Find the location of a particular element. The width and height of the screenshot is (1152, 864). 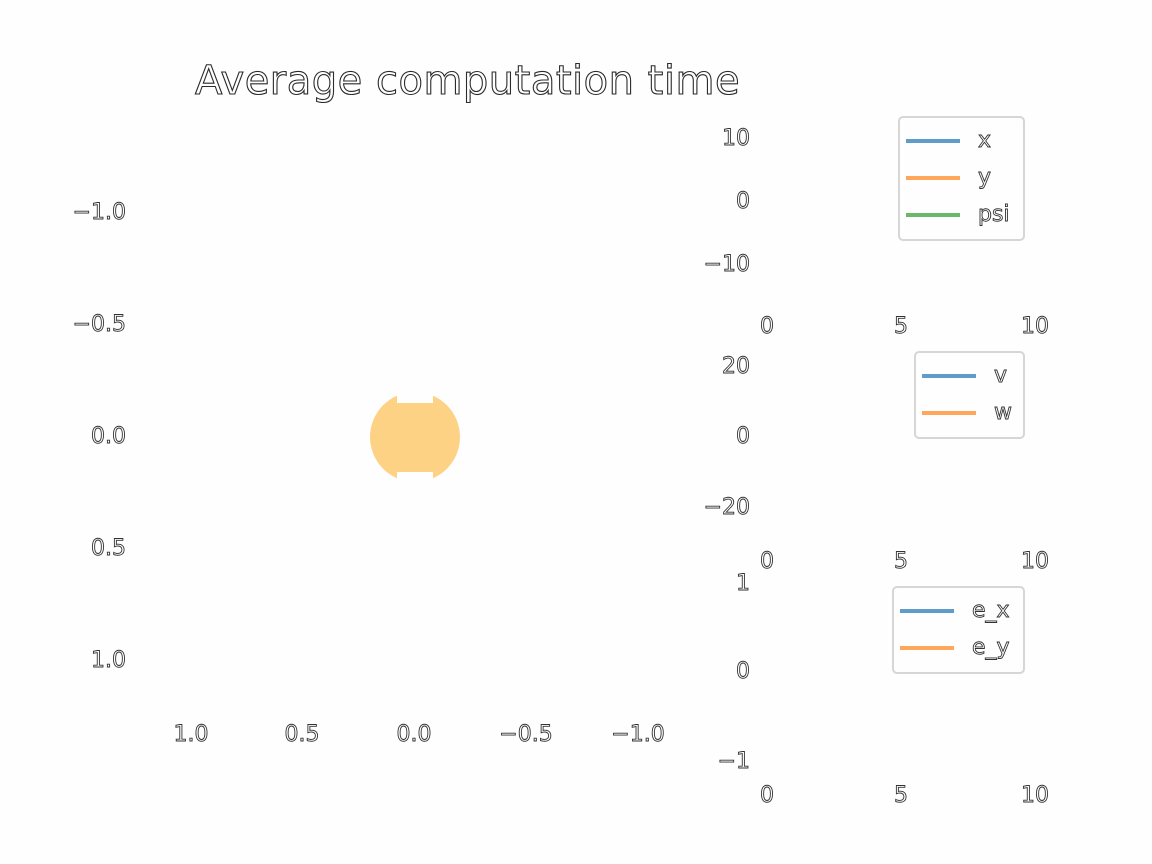

legend-item-y: y is located at coordinates (959, 177).